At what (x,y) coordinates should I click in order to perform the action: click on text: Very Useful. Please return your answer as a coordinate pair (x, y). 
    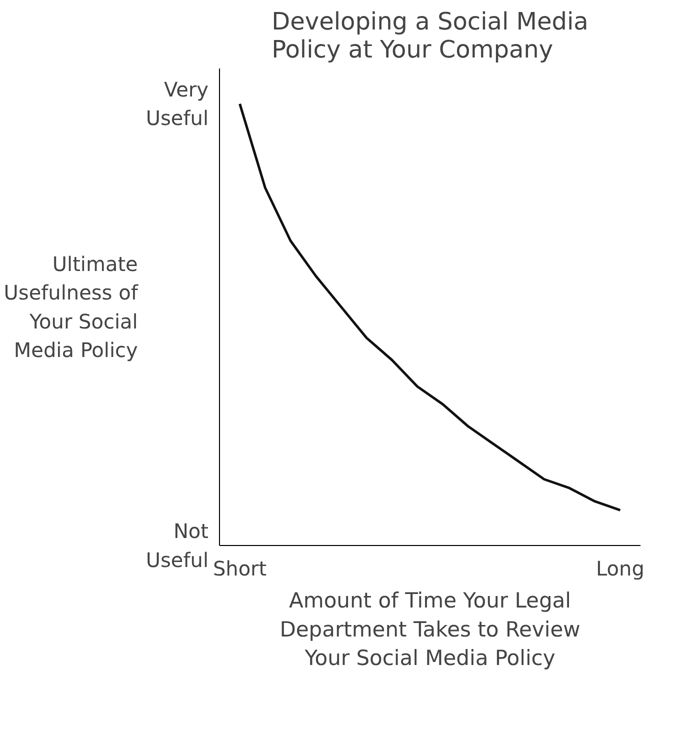
    Looking at the image, I should click on (177, 103).